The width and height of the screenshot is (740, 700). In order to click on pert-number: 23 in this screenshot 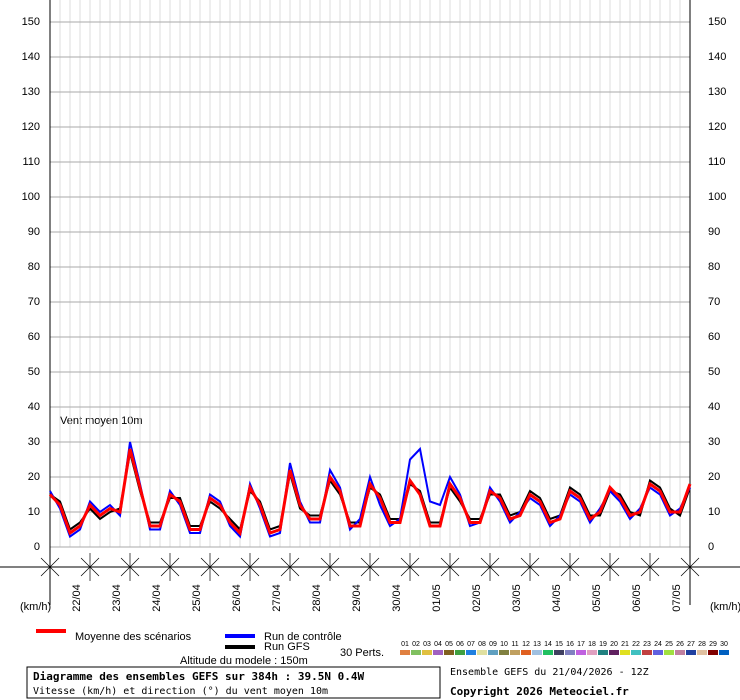, I will do `click(647, 644)`.